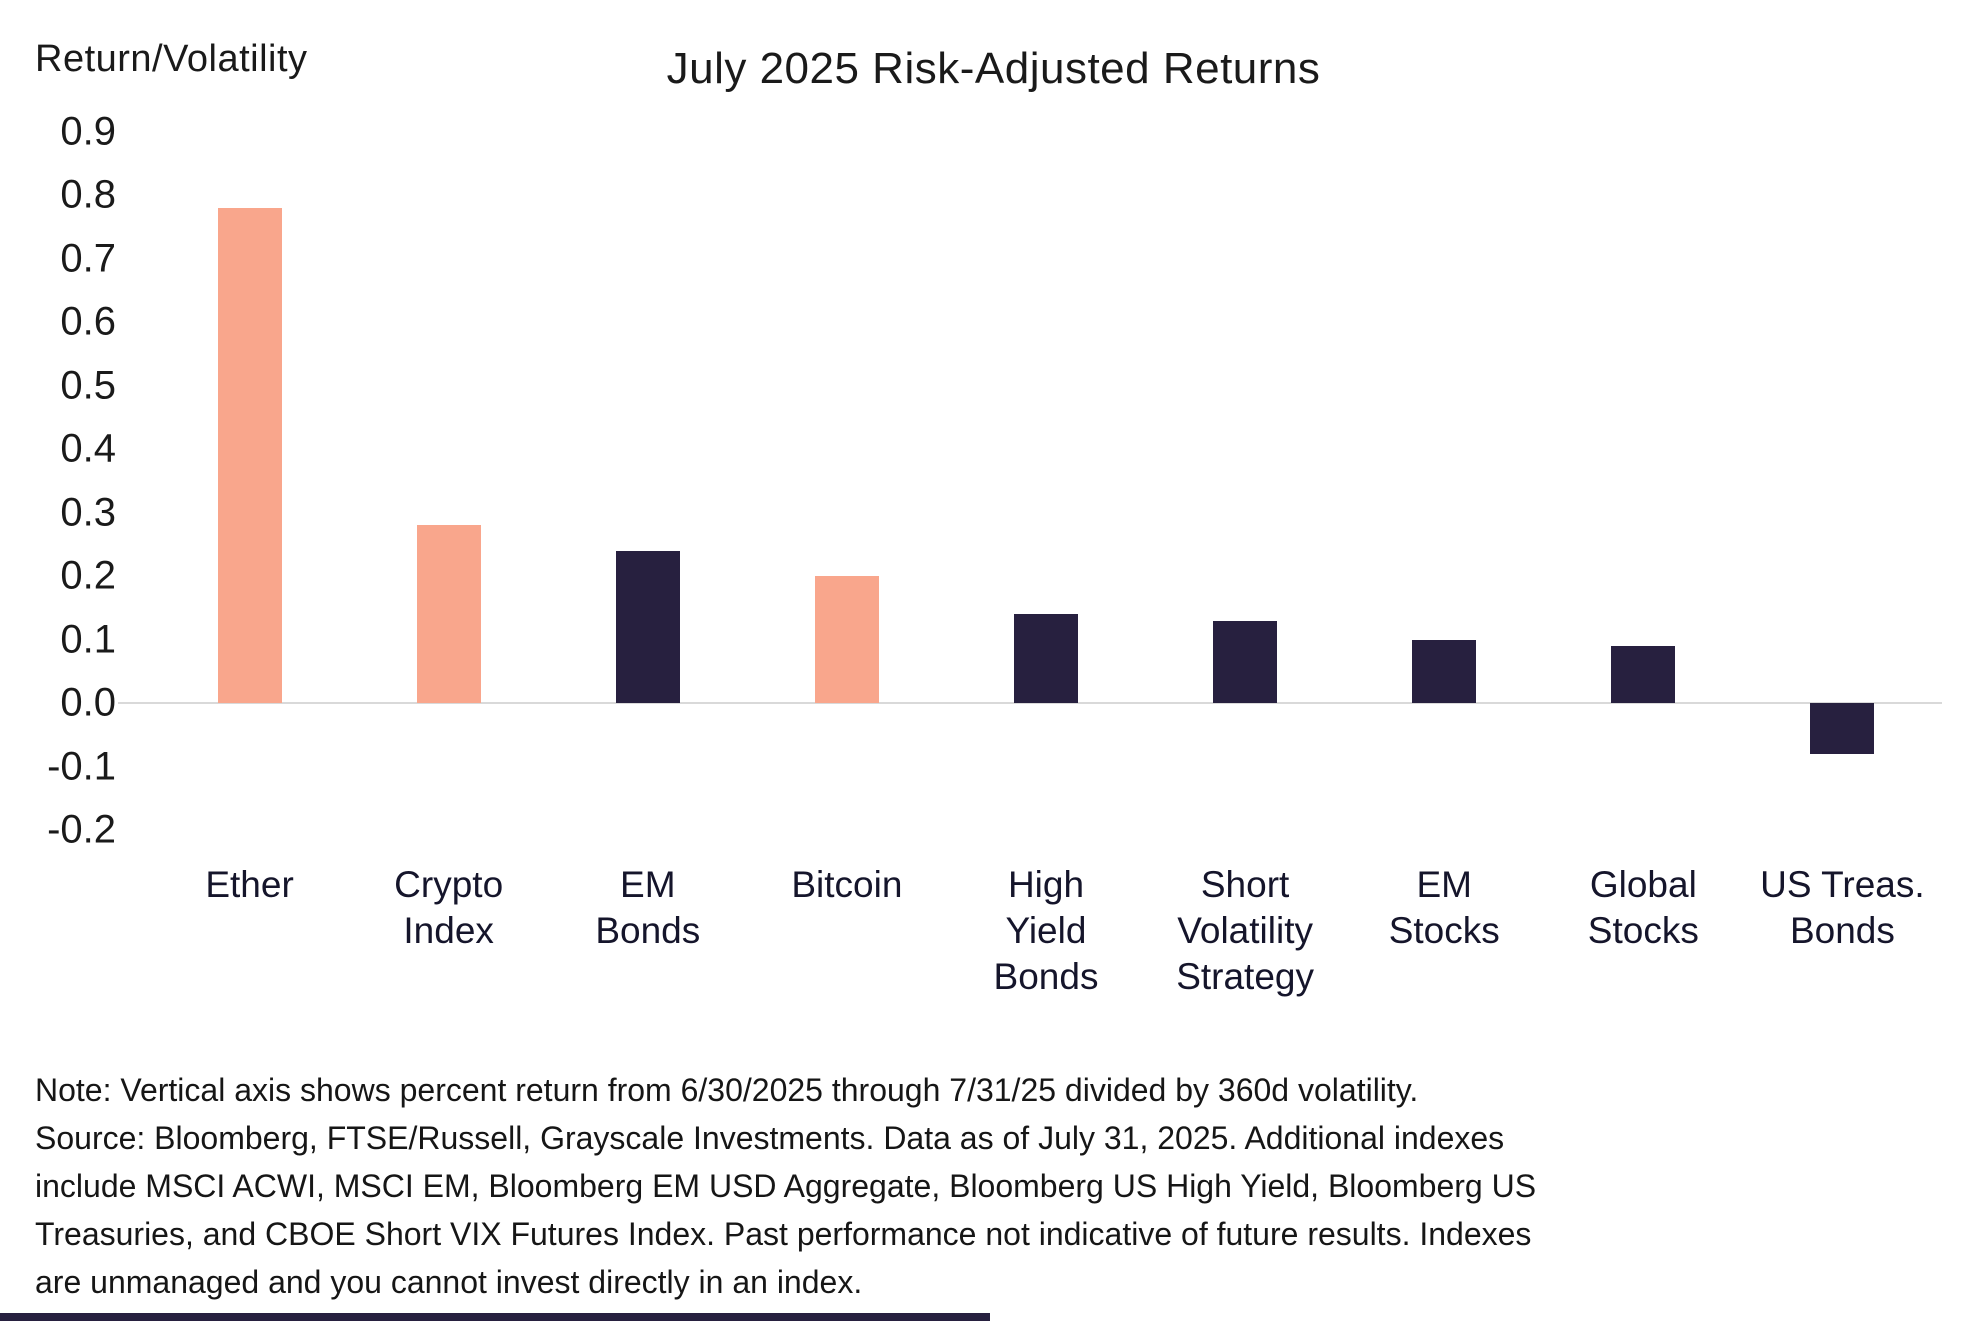 Image resolution: width=1987 pixels, height=1321 pixels. What do you see at coordinates (647, 627) in the screenshot?
I see `bar-em-bonds` at bounding box center [647, 627].